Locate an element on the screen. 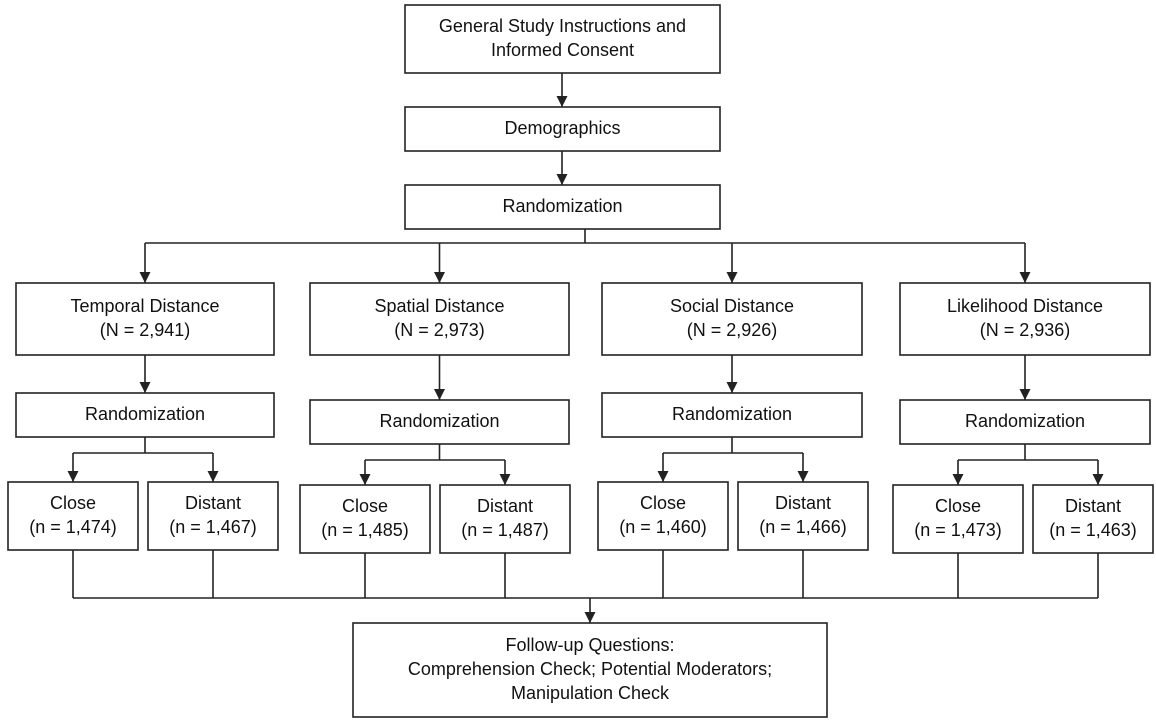  group-box-text: (n = 1,487) is located at coordinates (505, 530).